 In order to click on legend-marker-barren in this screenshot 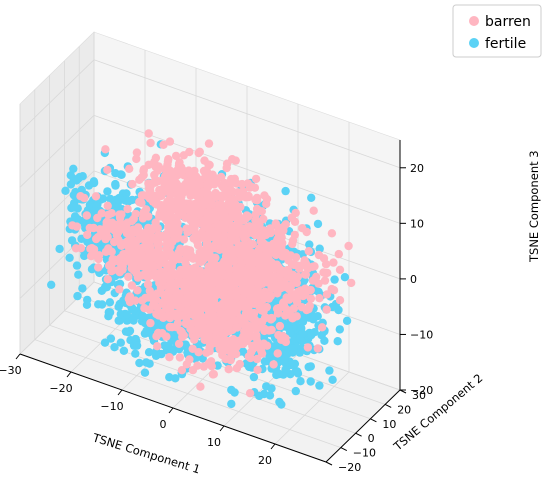, I will do `click(474, 21)`.